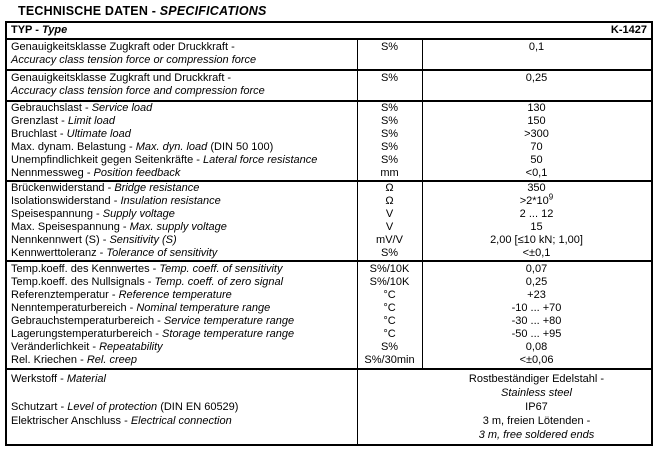  I want to click on spec-value: 0,08, so click(536, 347).